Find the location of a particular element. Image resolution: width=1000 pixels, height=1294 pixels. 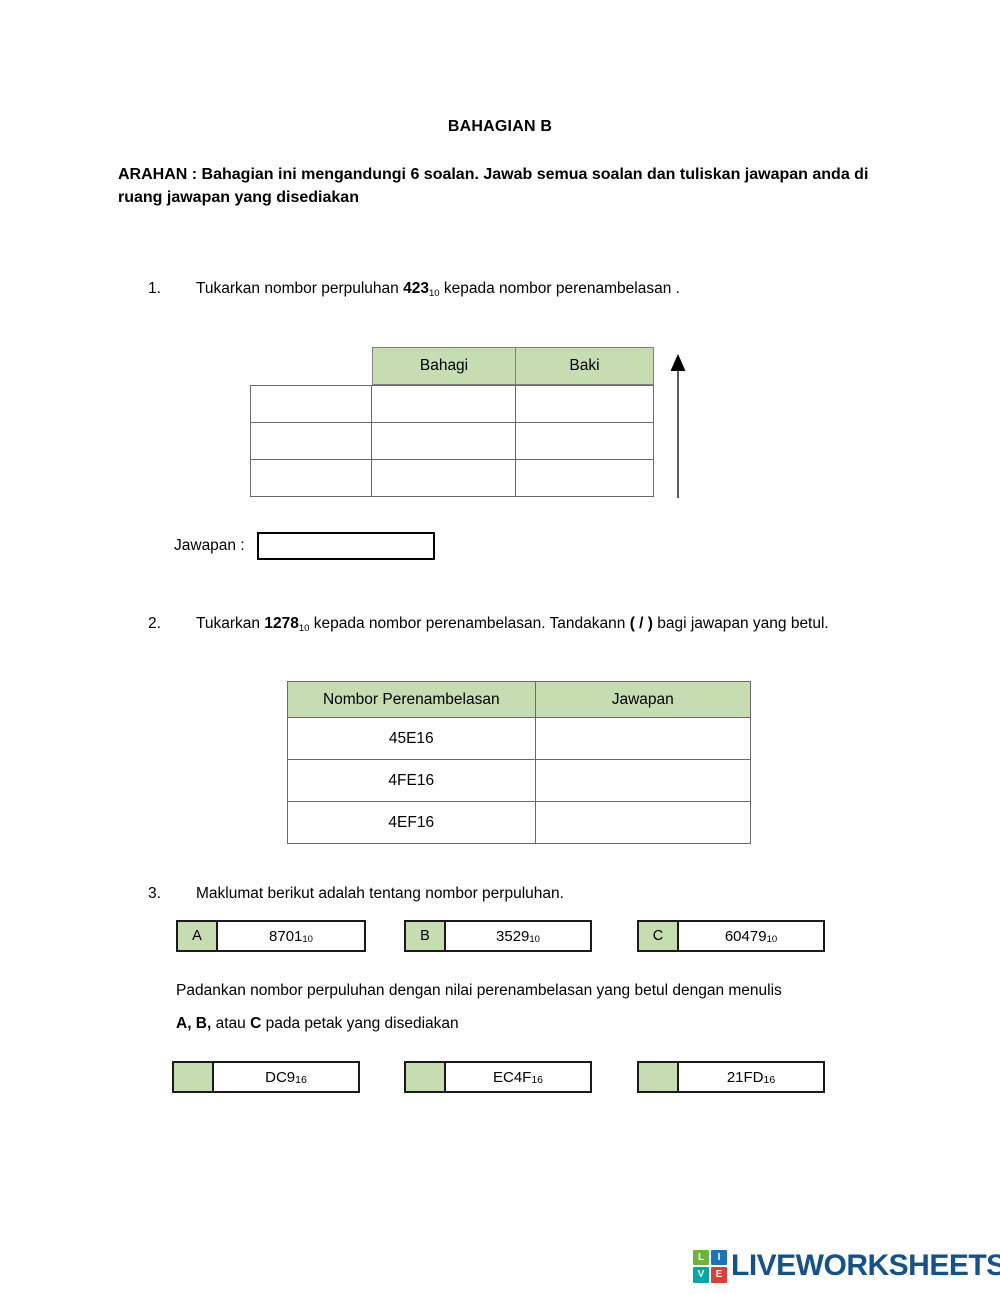

given-chip-tag: C is located at coordinates (659, 936).